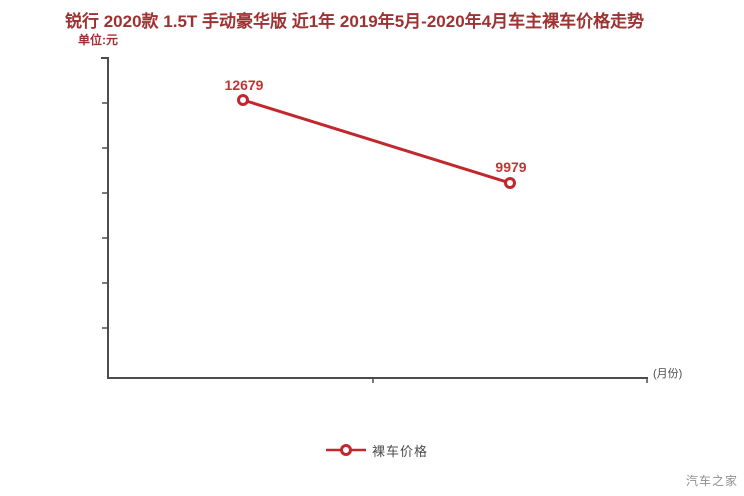 The height and width of the screenshot is (496, 744). What do you see at coordinates (400, 451) in the screenshot?
I see `legend-label: 裸车价格` at bounding box center [400, 451].